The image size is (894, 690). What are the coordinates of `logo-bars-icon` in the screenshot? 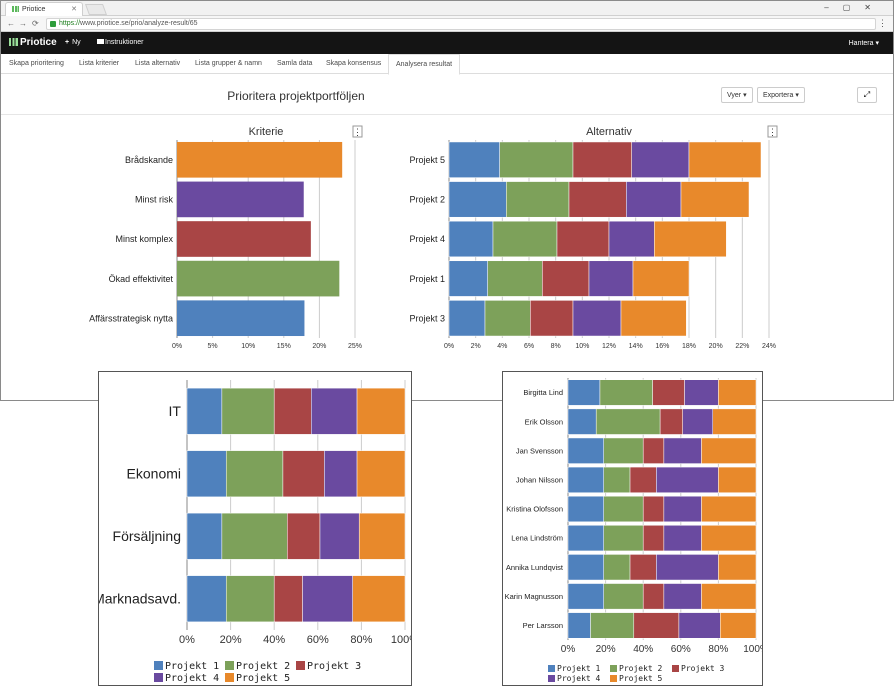 It's located at (13, 42).